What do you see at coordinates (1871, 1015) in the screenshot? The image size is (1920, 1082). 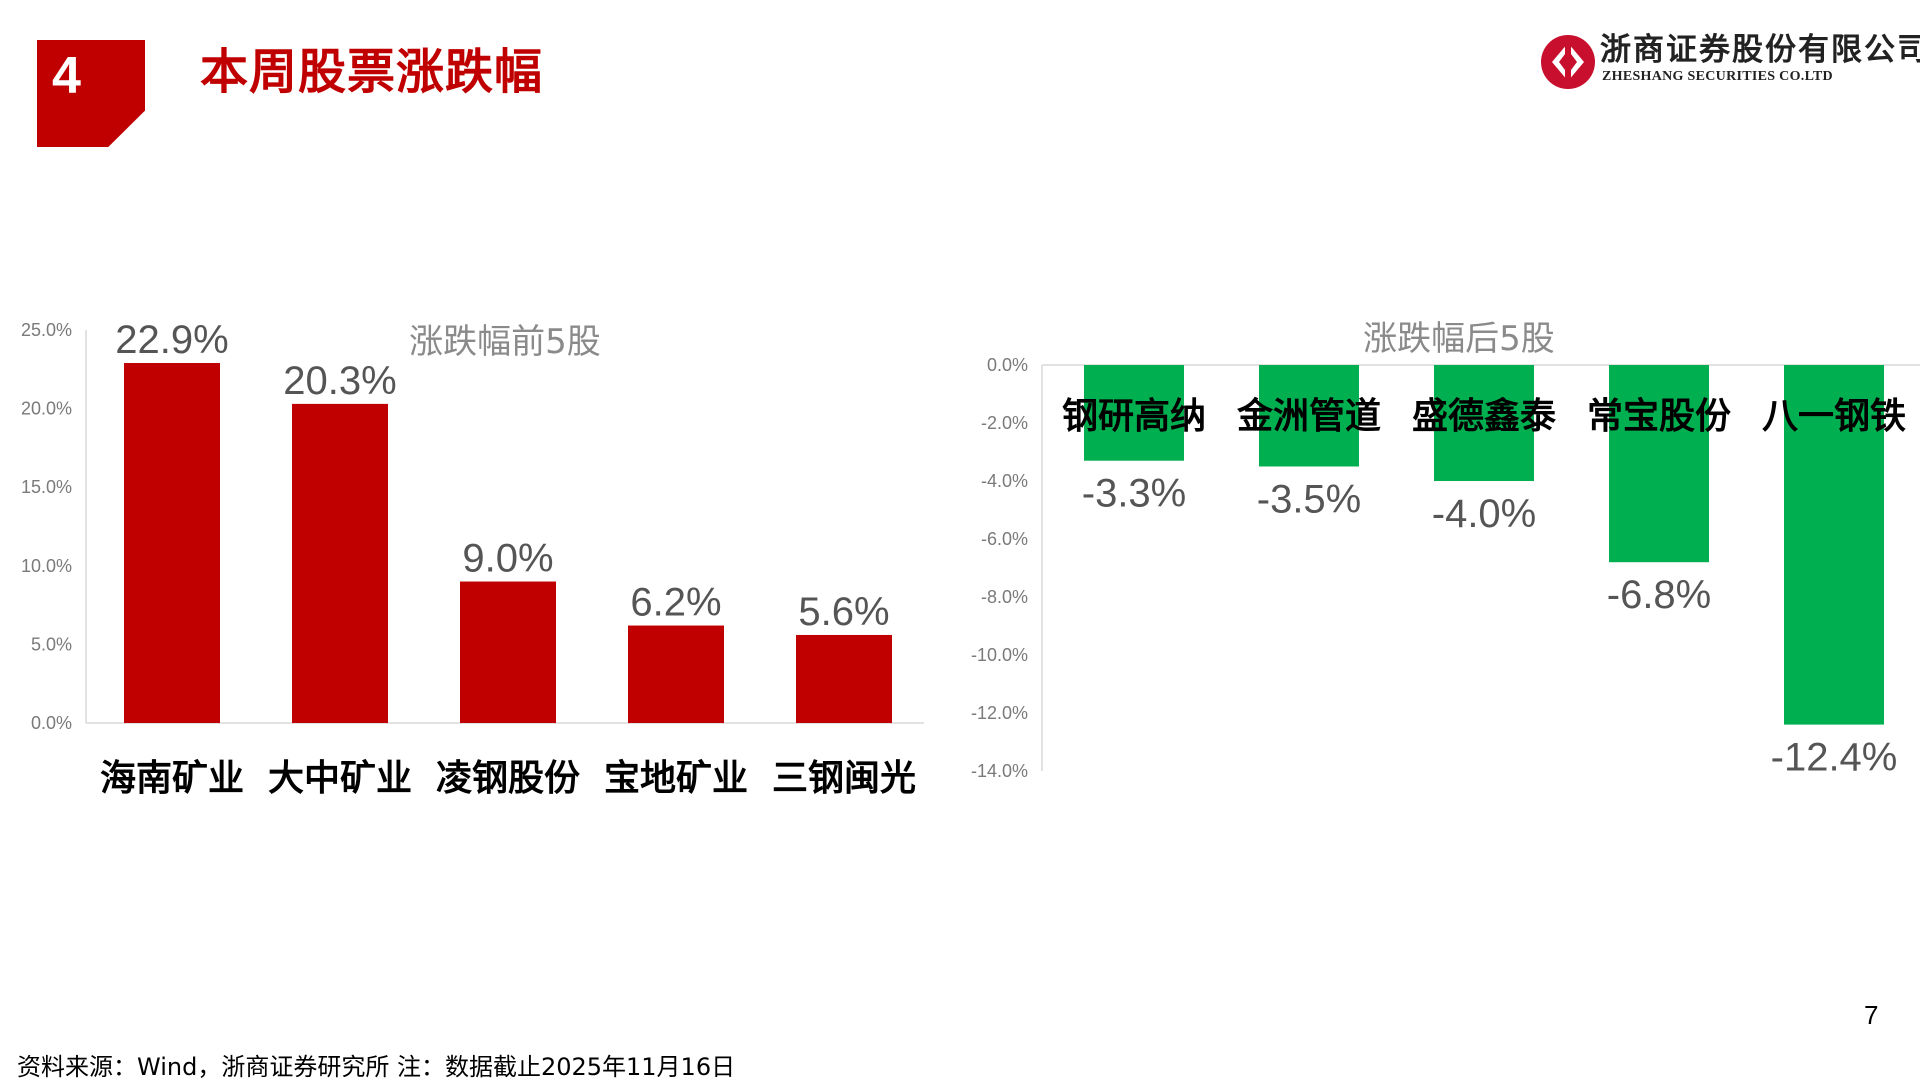 I see `page-number: 7` at bounding box center [1871, 1015].